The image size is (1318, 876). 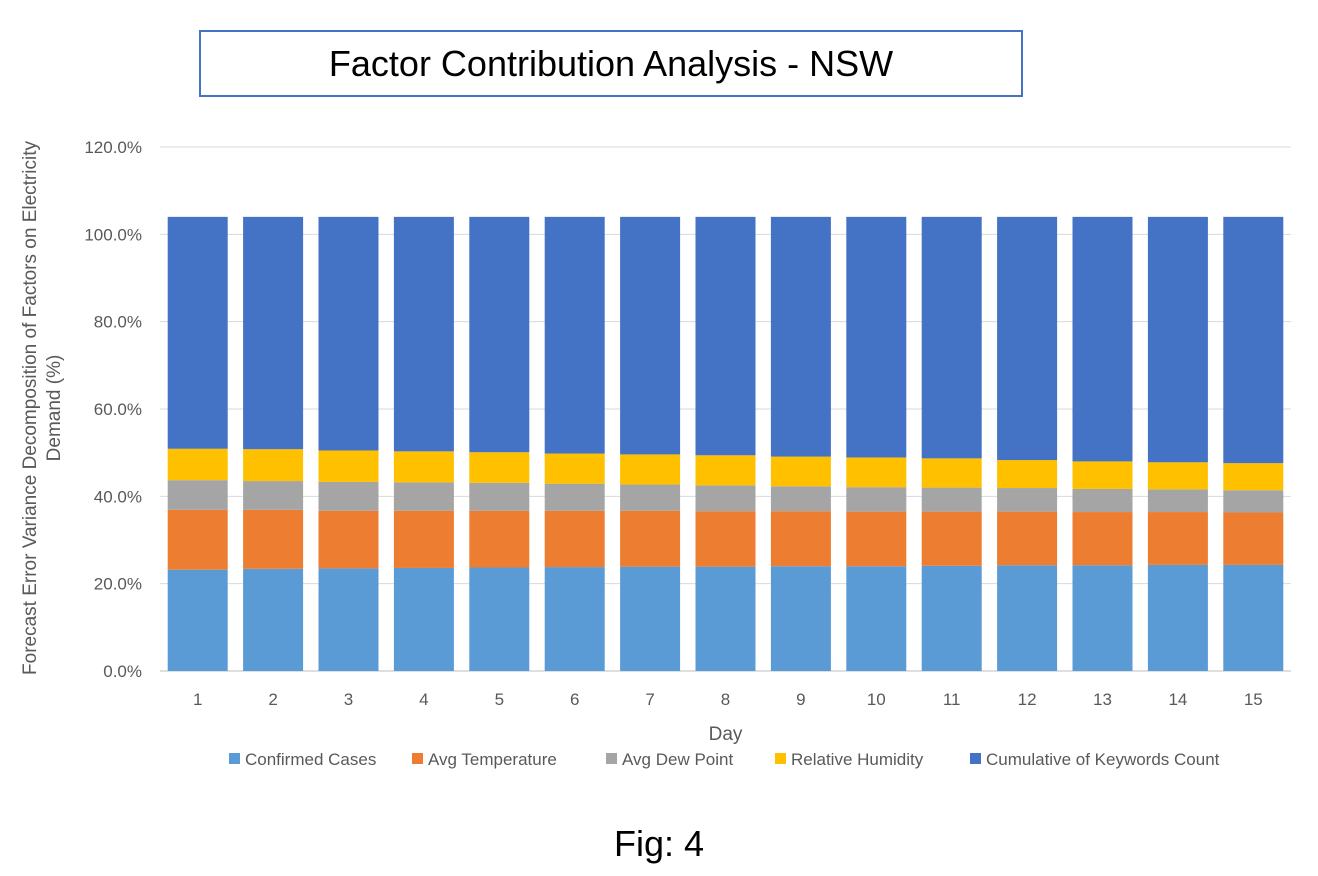 What do you see at coordinates (725, 699) in the screenshot?
I see `x-tick-label: 8` at bounding box center [725, 699].